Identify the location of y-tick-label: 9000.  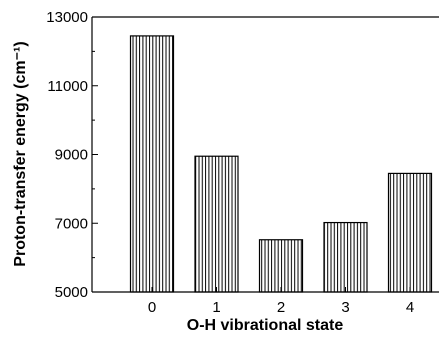
(71, 155).